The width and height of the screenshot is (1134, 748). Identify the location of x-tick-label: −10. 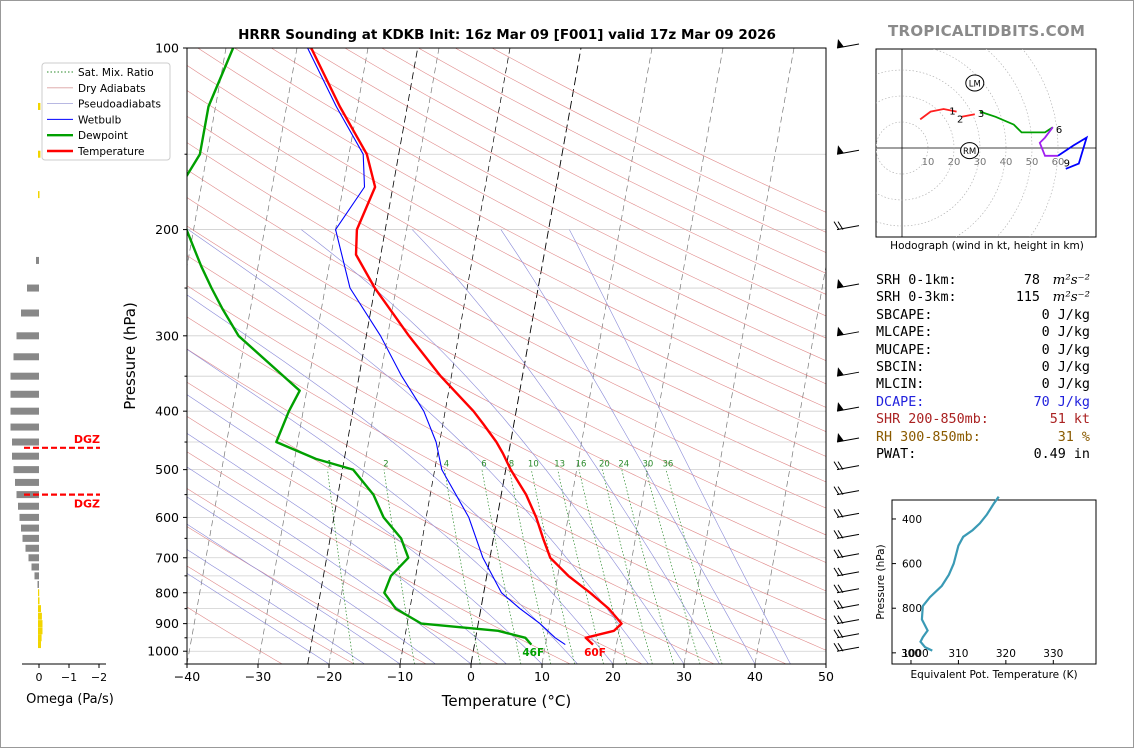
(400, 676).